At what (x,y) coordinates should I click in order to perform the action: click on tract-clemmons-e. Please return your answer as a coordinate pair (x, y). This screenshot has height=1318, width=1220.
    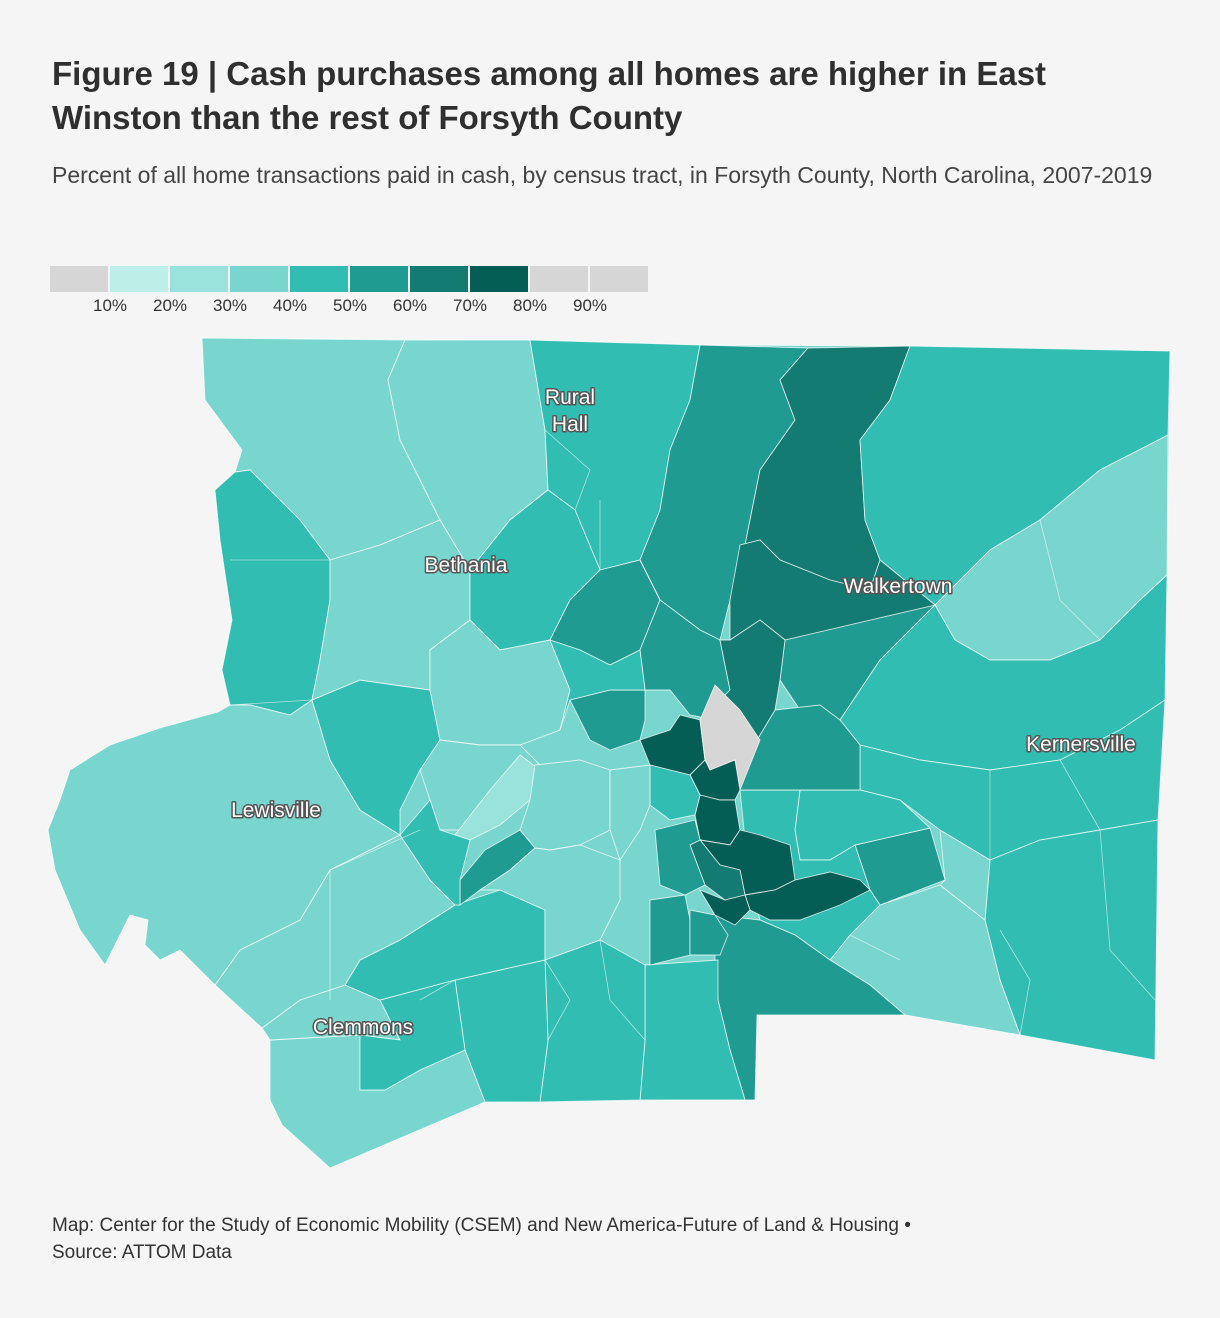
    Looking at the image, I should click on (412, 1035).